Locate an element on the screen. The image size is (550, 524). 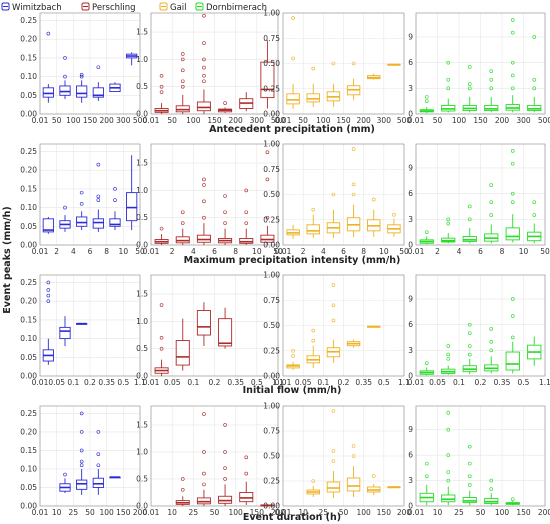
panel-dornbirnerach-row2: 0 3 6 9 0.01 2 4 6 8 10 50 is located at coordinates (479, 199).